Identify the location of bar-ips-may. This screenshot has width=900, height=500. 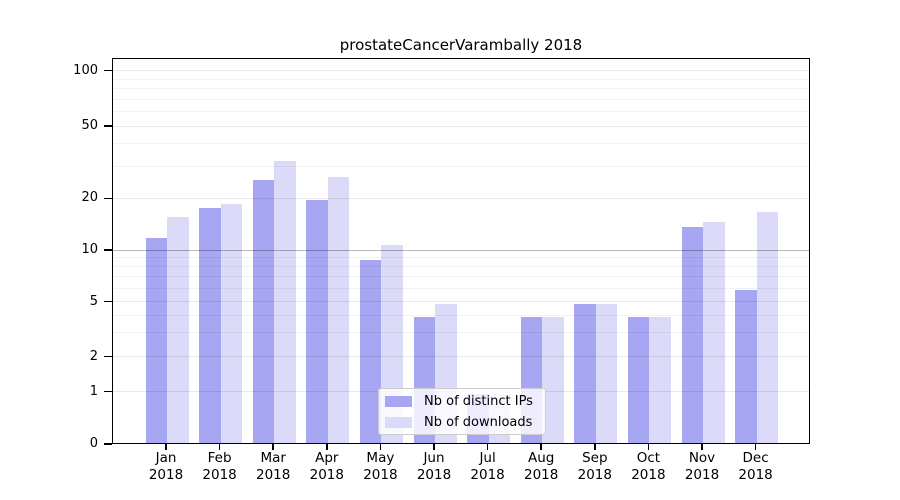
(370, 351).